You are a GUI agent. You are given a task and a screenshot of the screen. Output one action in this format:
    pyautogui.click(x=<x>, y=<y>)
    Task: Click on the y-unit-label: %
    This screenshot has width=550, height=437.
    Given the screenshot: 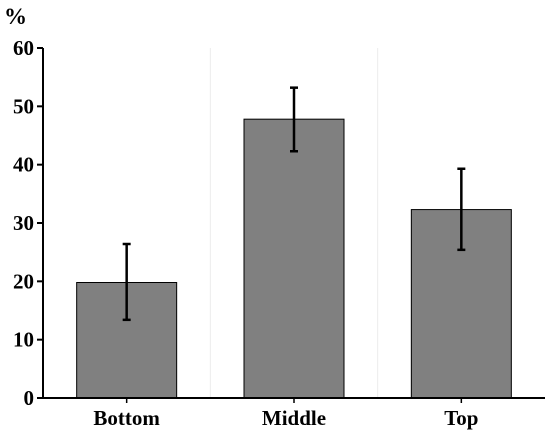 What is the action you would take?
    pyautogui.click(x=15, y=16)
    